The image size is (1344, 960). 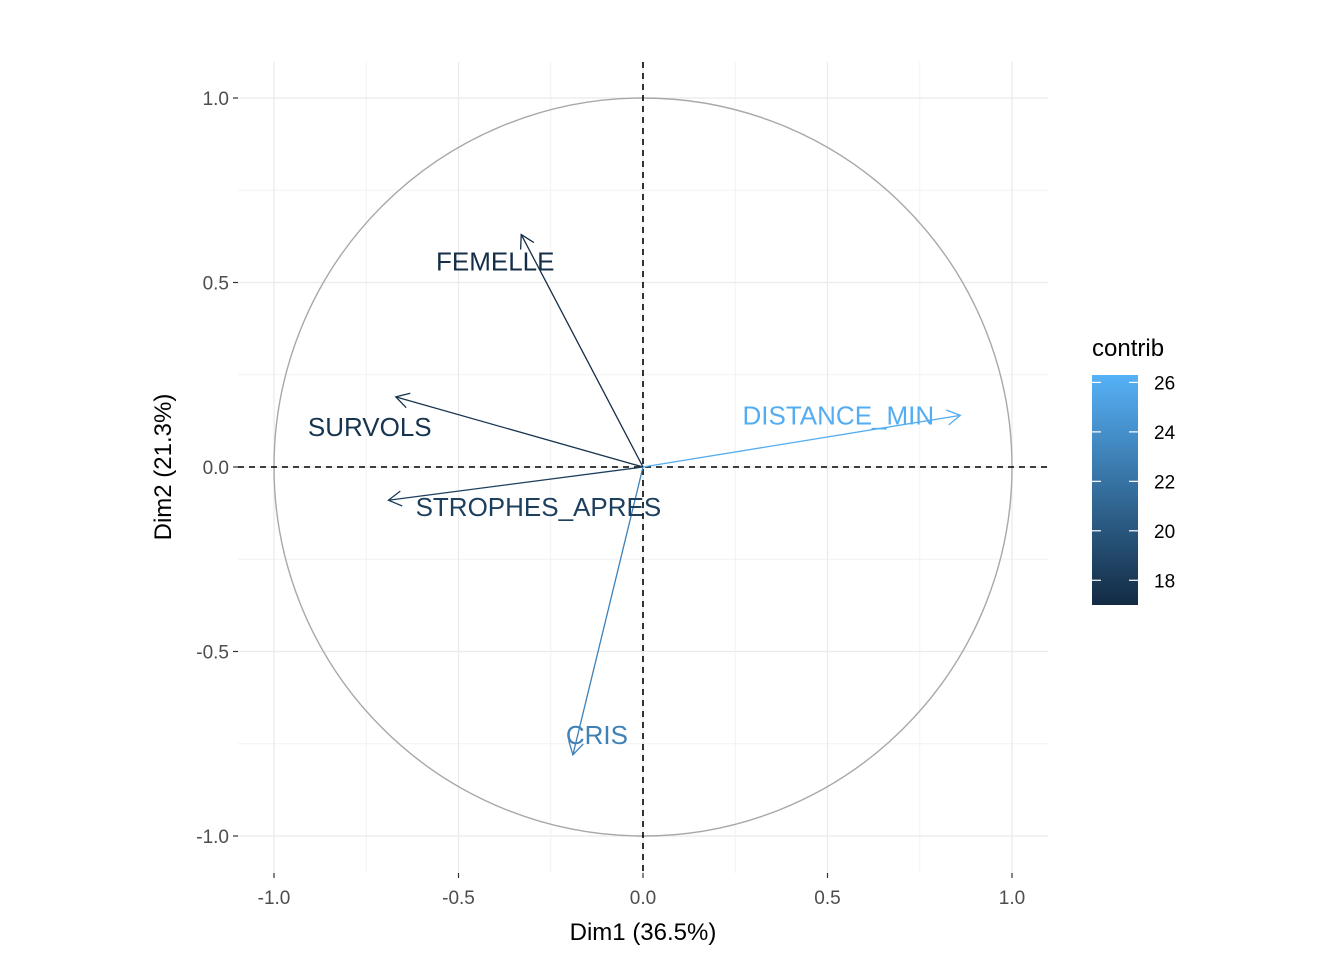 I want to click on legend-tick-label: 26, so click(x=1164, y=383).